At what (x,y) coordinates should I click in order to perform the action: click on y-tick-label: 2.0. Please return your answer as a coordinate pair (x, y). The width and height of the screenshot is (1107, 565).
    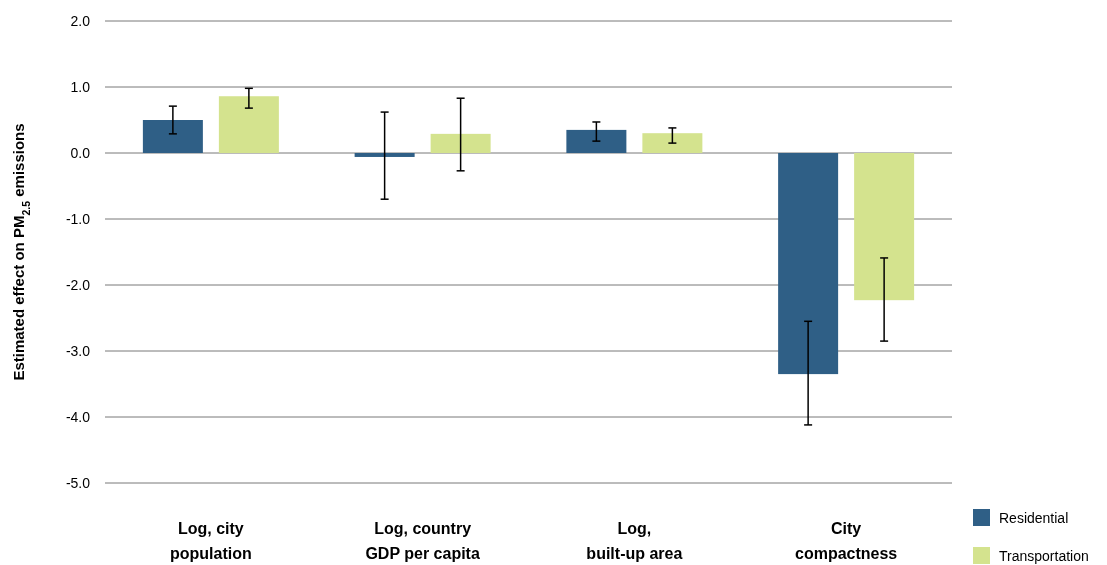
    Looking at the image, I should click on (80, 20).